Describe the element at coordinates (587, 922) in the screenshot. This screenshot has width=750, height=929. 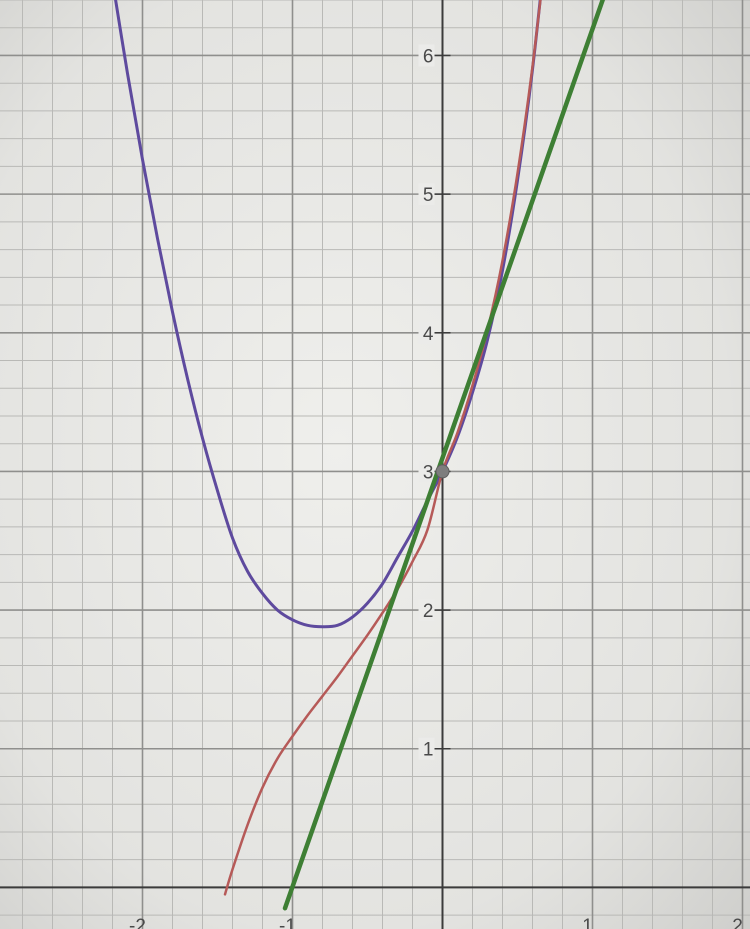
I see `x-tick-label: 1` at that location.